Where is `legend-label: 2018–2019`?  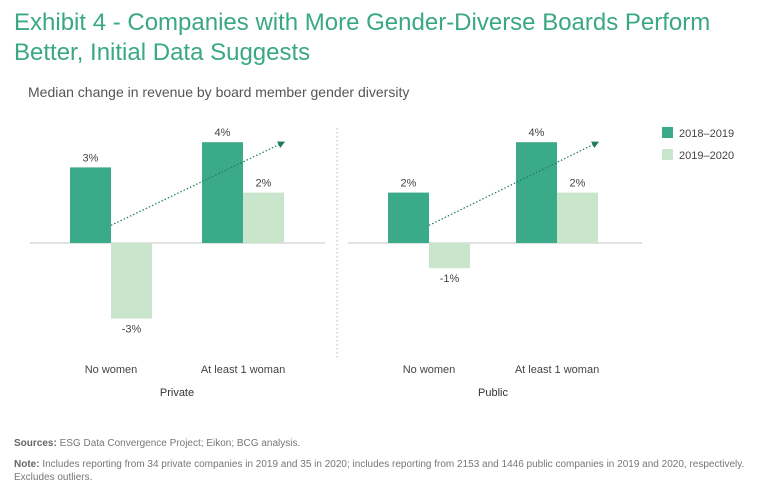 legend-label: 2018–2019 is located at coordinates (706, 134).